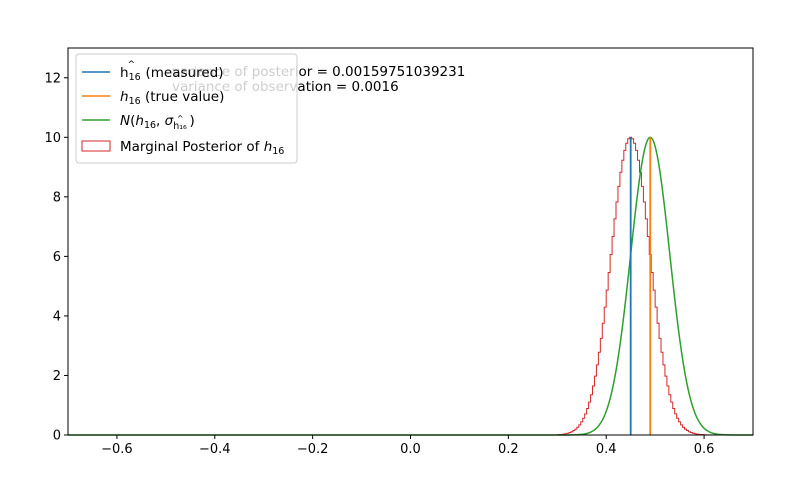 Image resolution: width=800 pixels, height=500 pixels. I want to click on x-tick-label: 0.2, so click(508, 449).